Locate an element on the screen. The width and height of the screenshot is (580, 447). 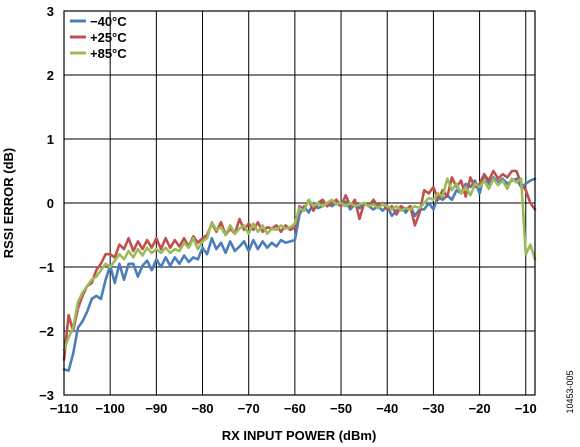
y-tick-label: −2 is located at coordinates (46, 331).